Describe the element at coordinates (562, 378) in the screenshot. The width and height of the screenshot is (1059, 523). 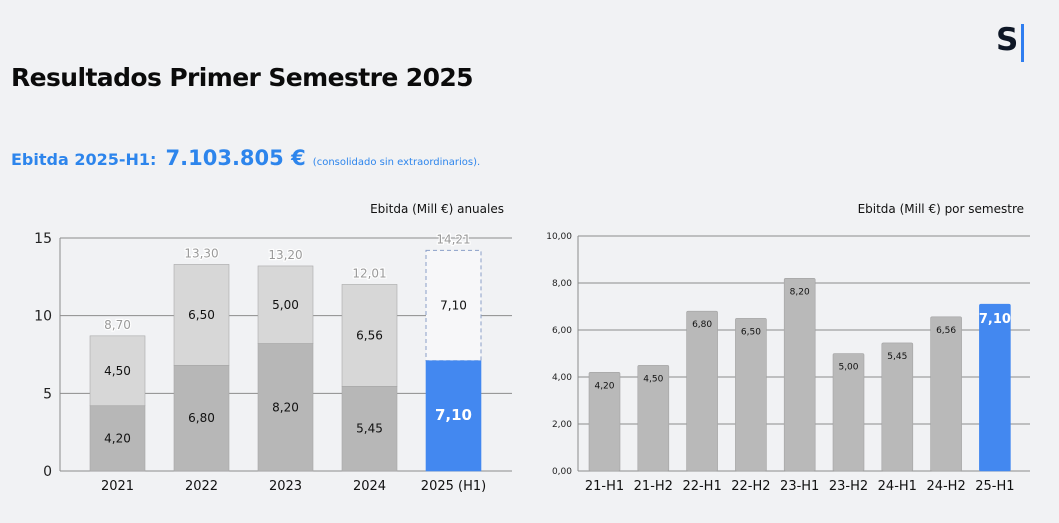
I see `y-tick-label: 4,00` at that location.